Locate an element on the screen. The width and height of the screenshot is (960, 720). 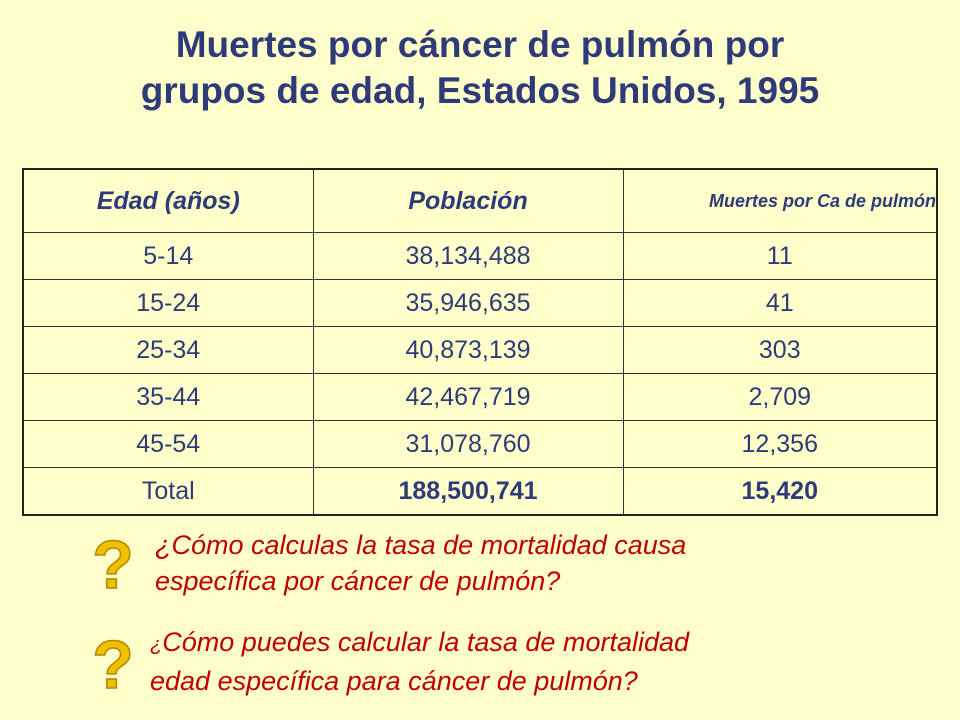
table-row: 45-54 31,078,760 12,356 is located at coordinates (480, 444).